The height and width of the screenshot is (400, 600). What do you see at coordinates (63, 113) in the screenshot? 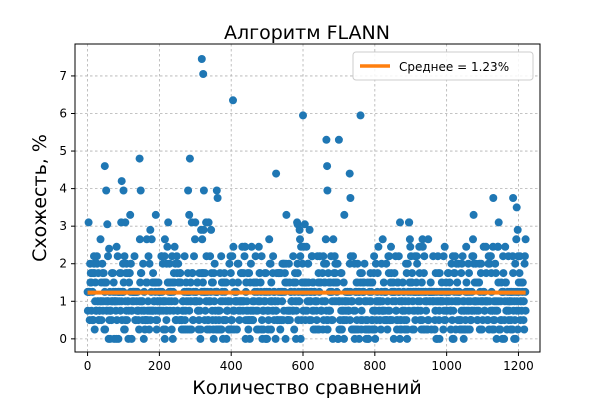
I see `y-tick-label: 6` at bounding box center [63, 113].